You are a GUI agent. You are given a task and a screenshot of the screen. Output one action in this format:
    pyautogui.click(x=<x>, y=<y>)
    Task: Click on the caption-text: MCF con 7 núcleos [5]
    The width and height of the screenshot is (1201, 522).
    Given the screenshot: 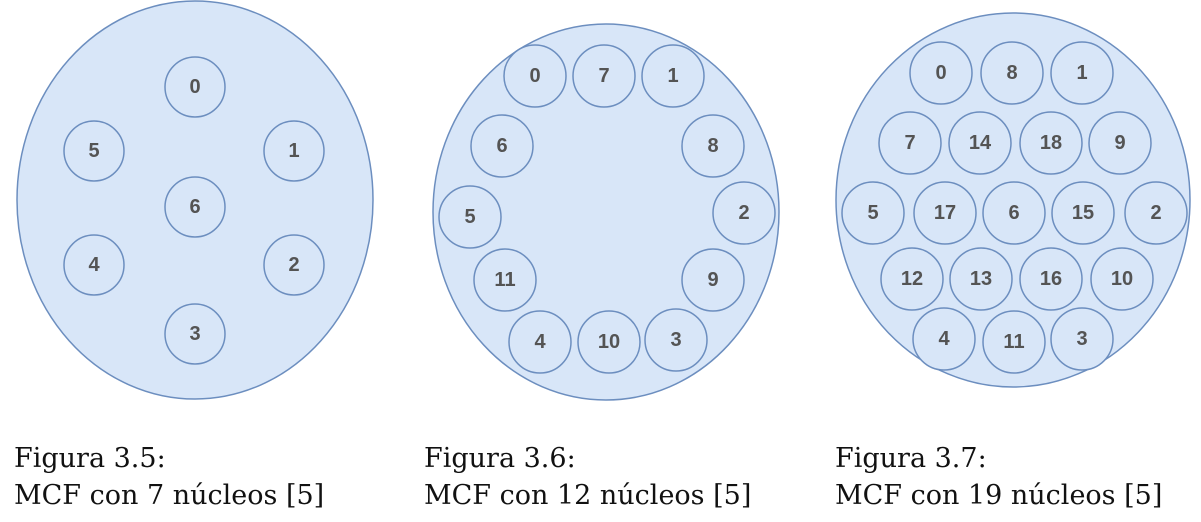 What is the action you would take?
    pyautogui.click(x=169, y=495)
    